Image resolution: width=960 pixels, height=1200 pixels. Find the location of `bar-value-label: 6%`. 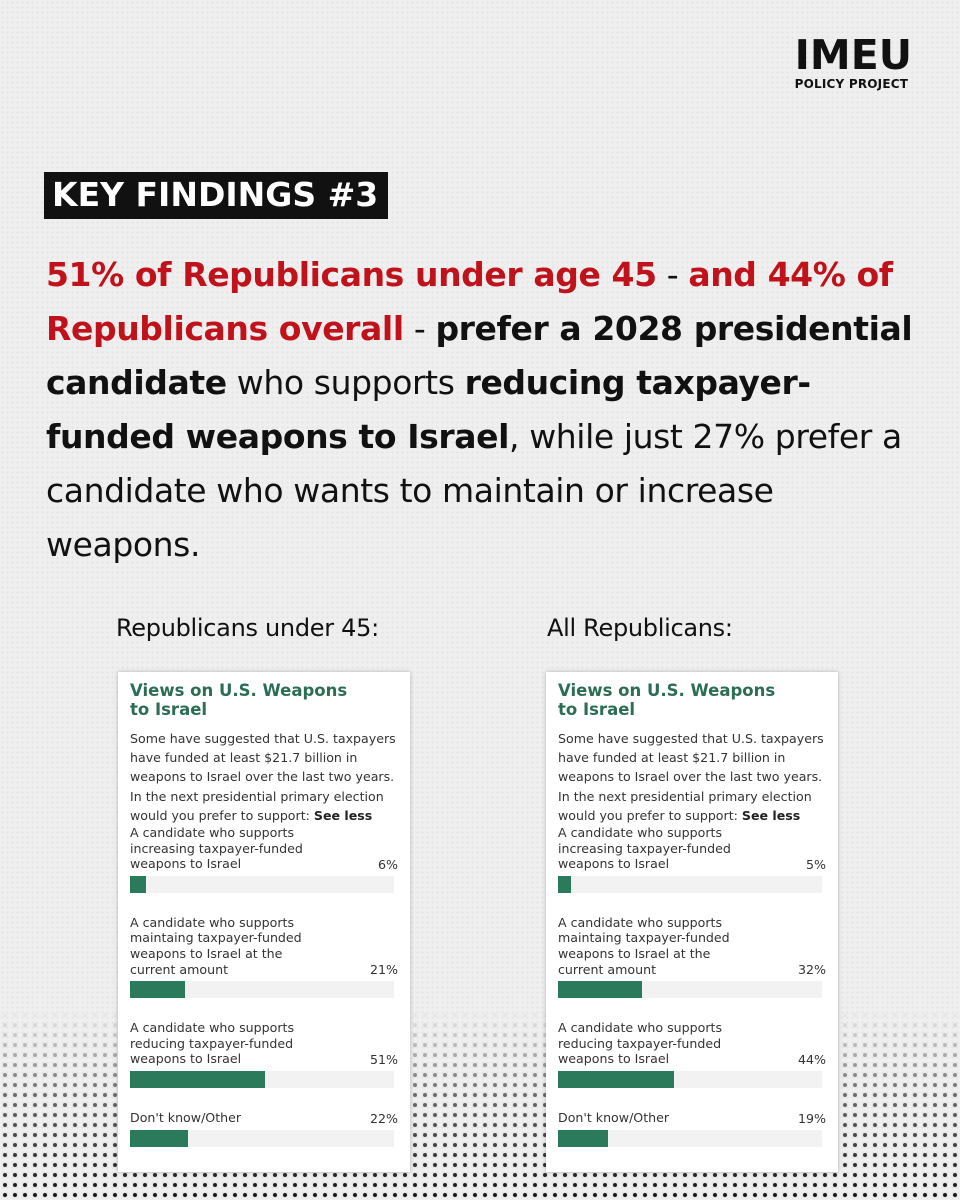

bar-value-label: 6% is located at coordinates (388, 864).